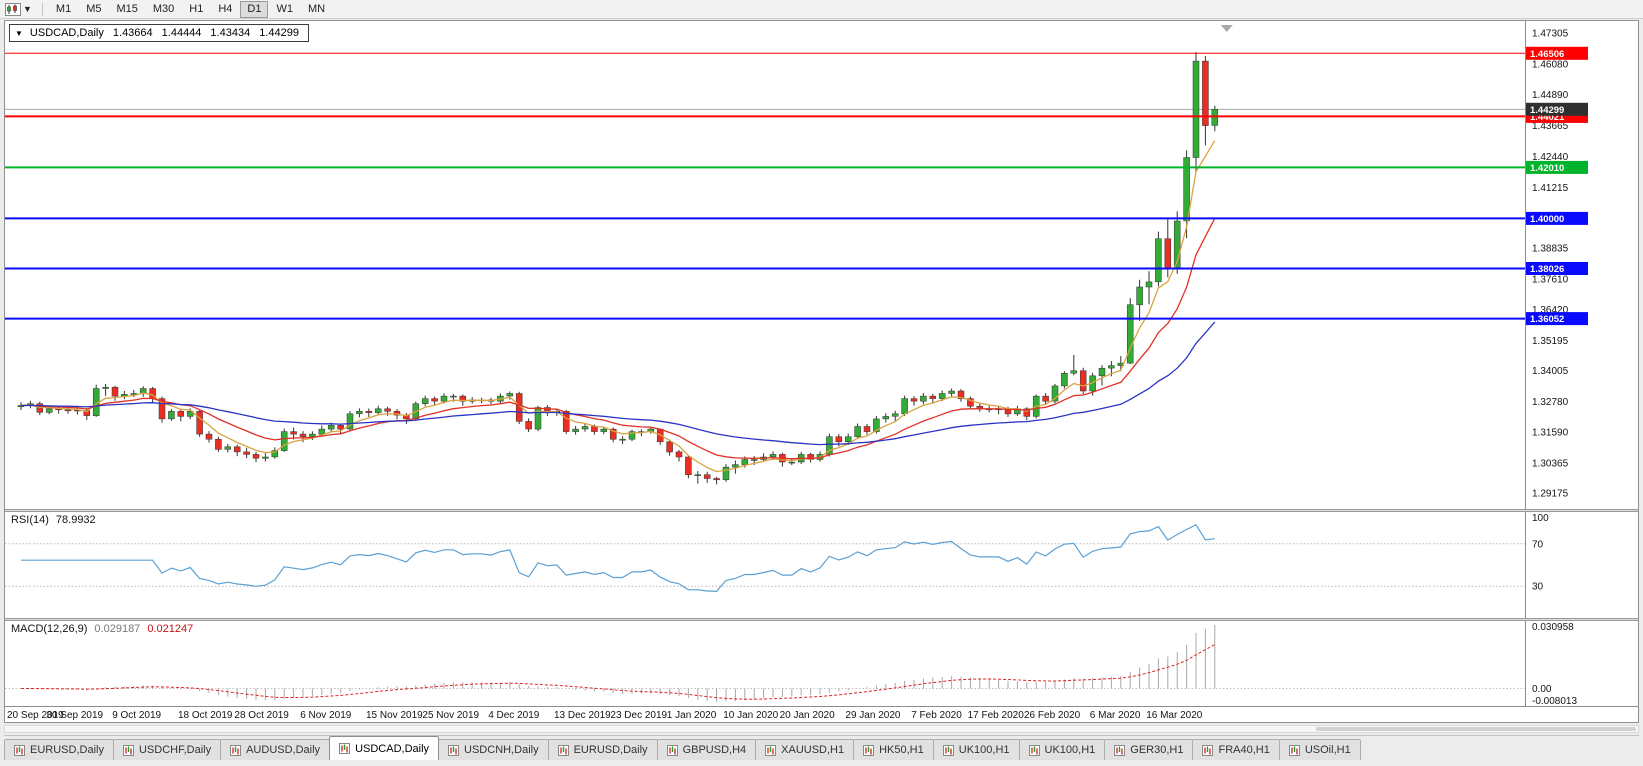 Image resolution: width=1643 pixels, height=766 pixels. Describe the element at coordinates (13, 9) in the screenshot. I see `candlestick-chart-icon` at that location.